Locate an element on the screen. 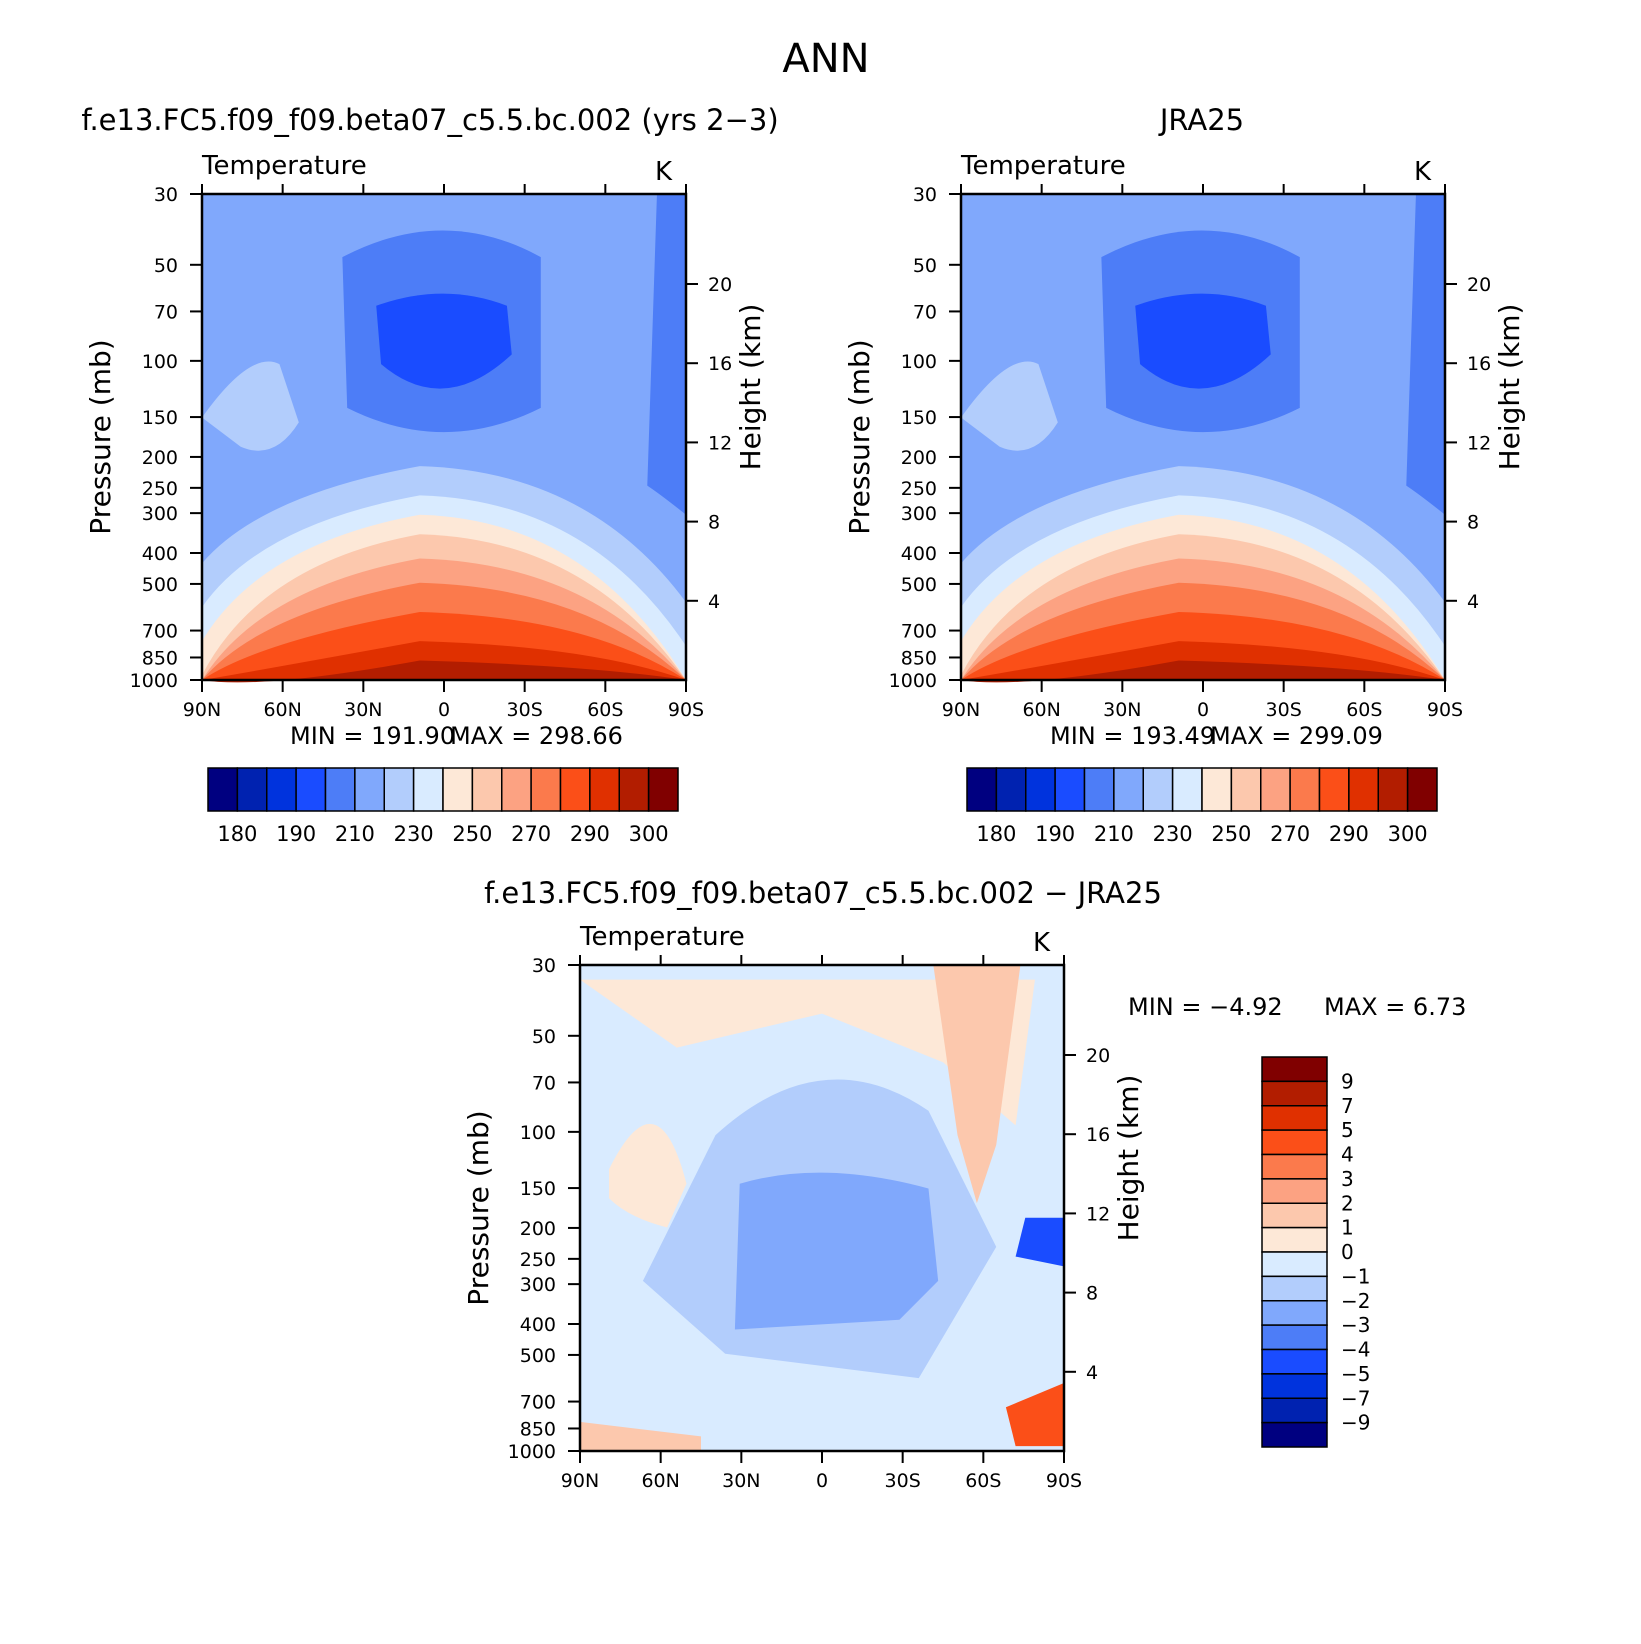 The height and width of the screenshot is (1644, 1641). warm-sfc is located at coordinates (640, 1436).